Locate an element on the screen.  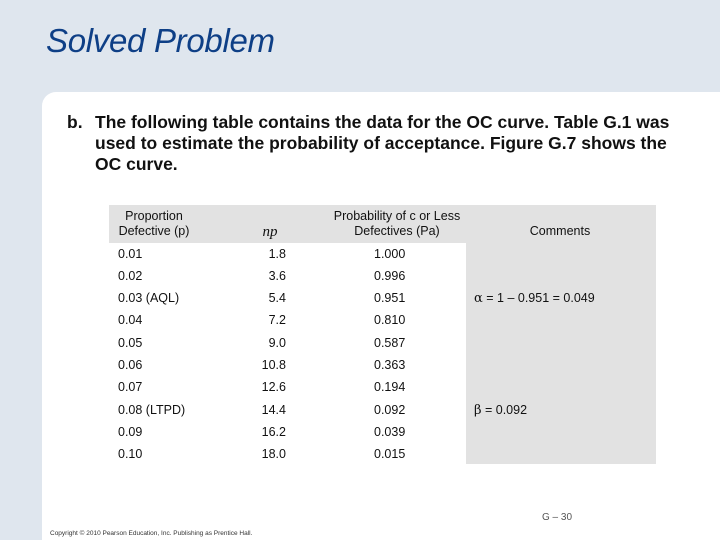
cell-proportion: 0.10 is located at coordinates (130, 454).